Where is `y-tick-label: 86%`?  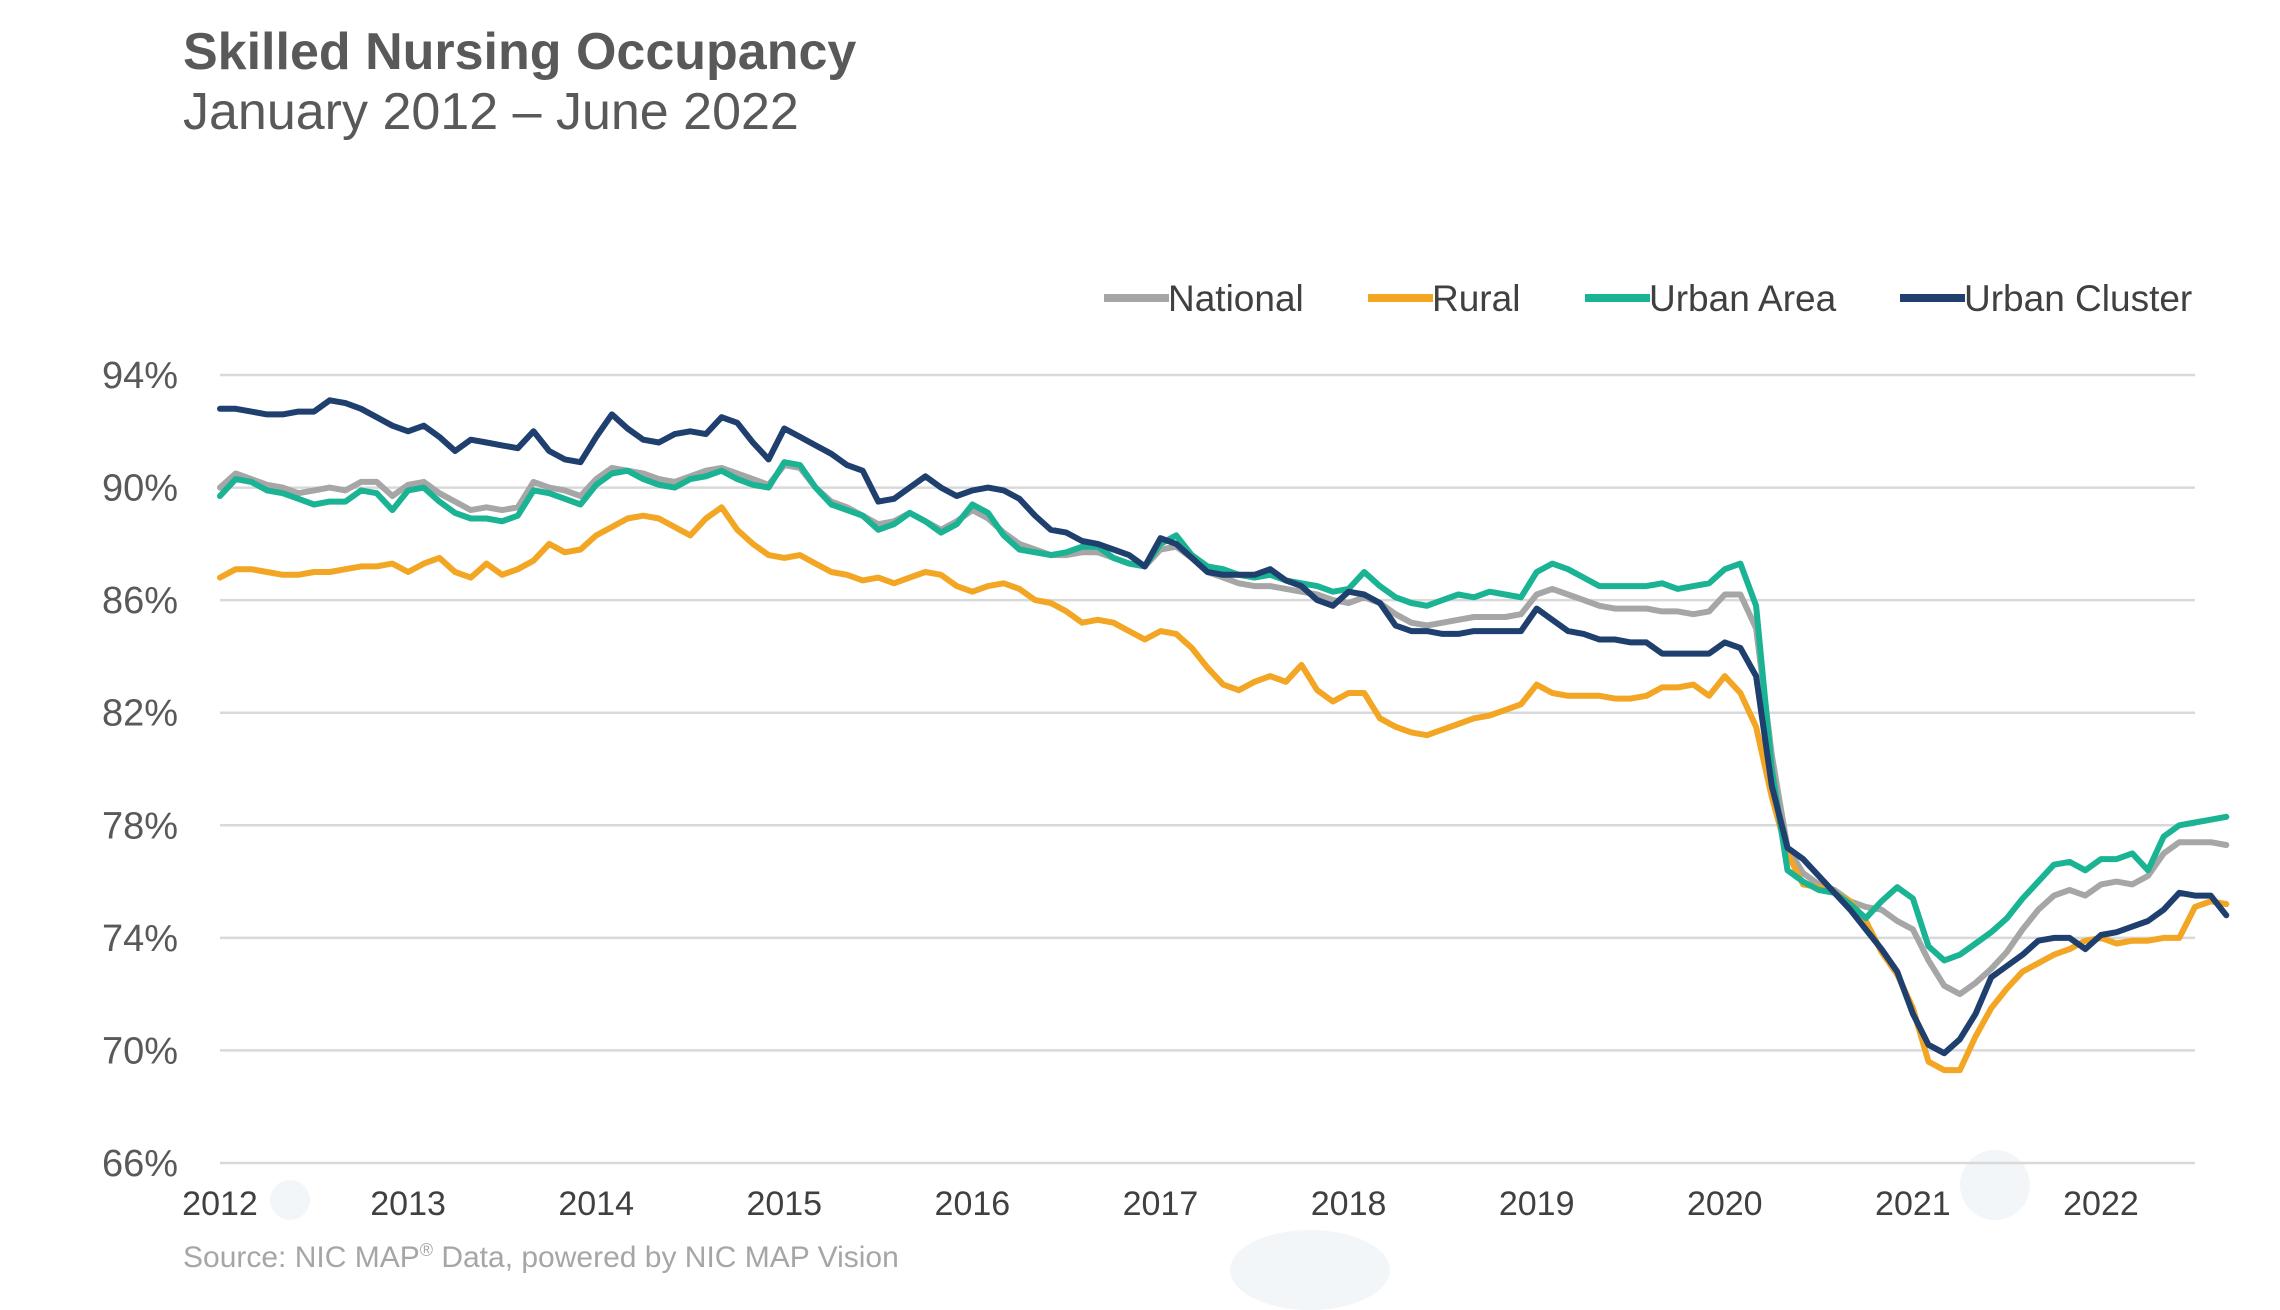 y-tick-label: 86% is located at coordinates (140, 601).